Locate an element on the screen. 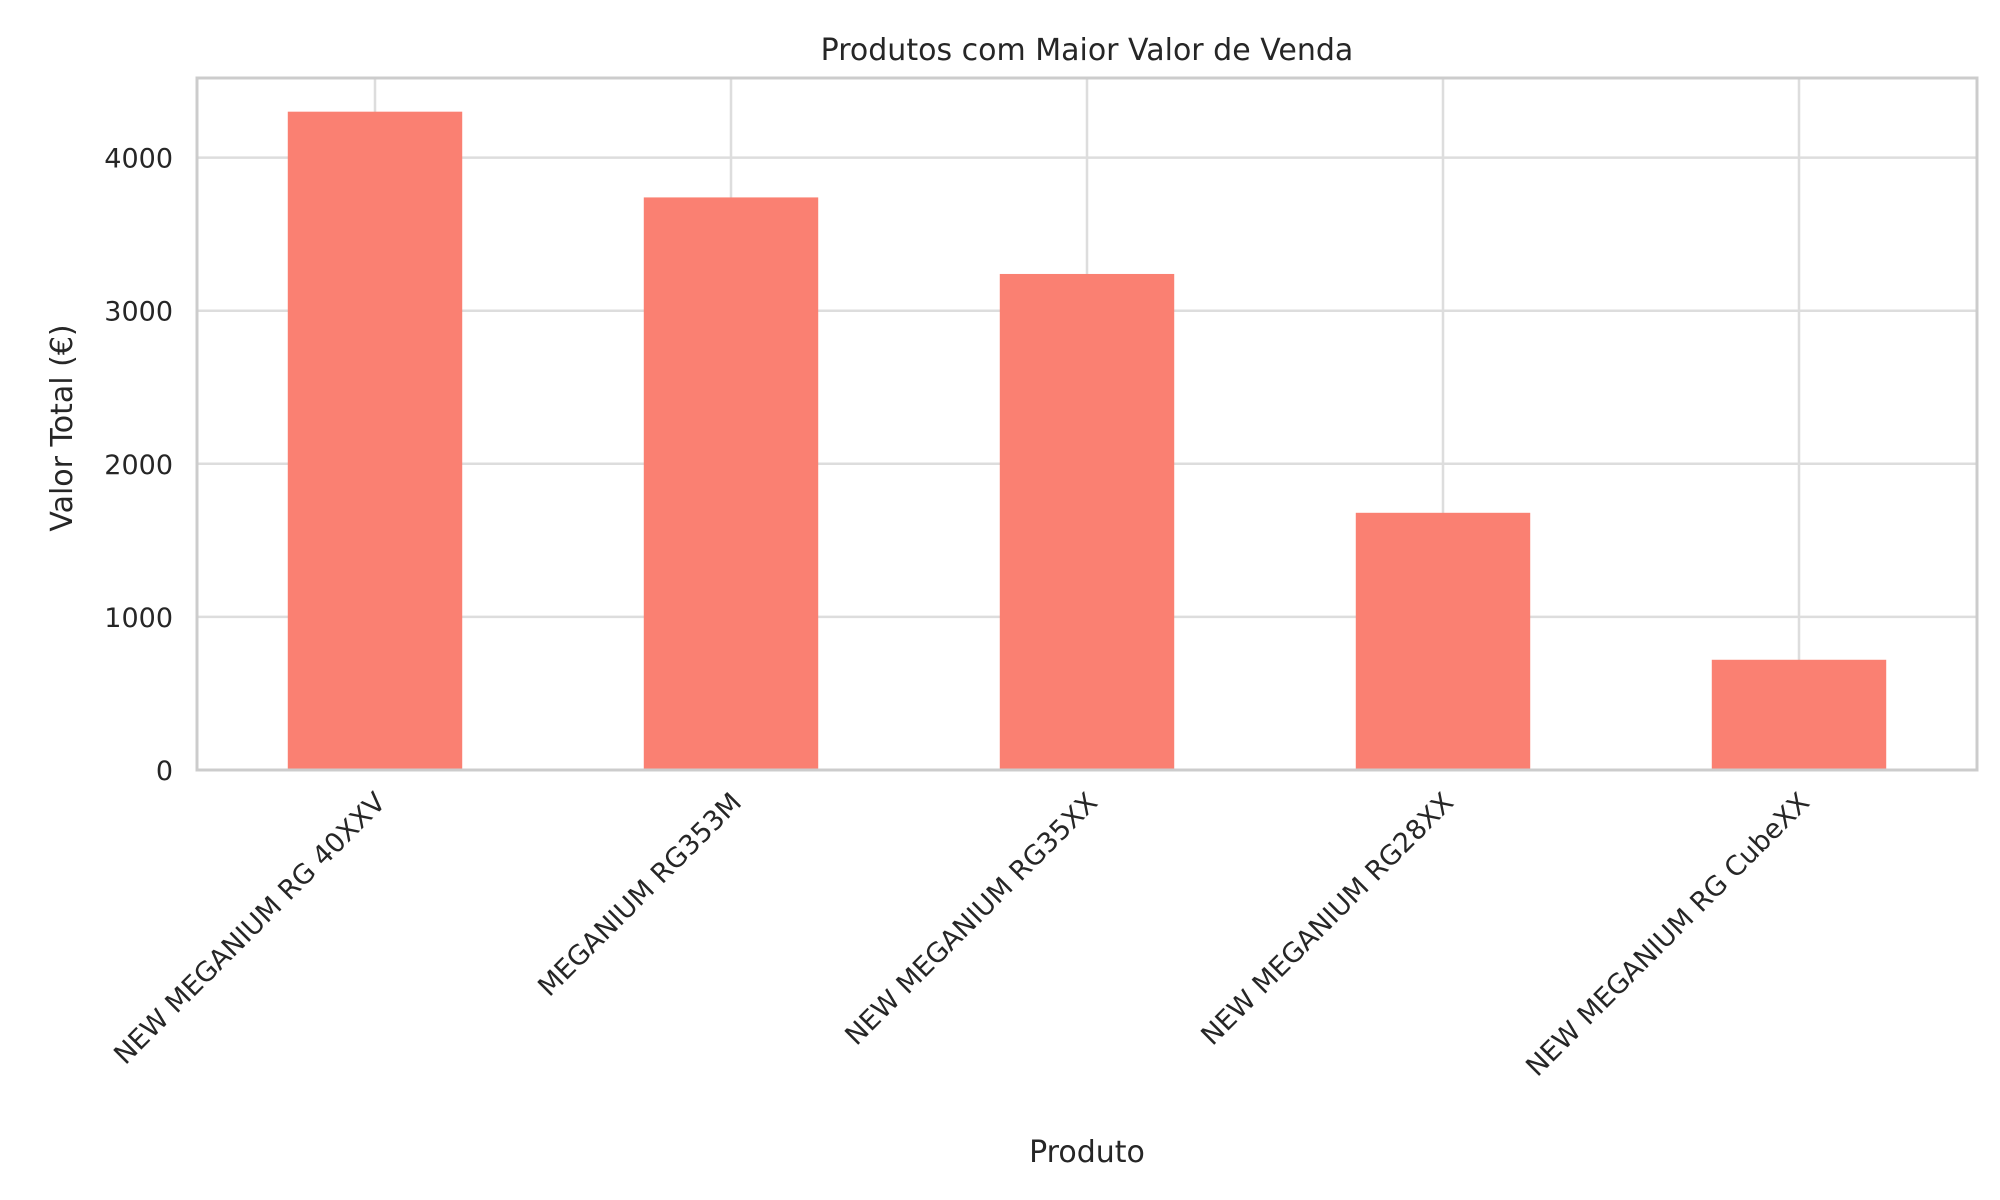 This screenshot has height=1200, width=2000. chart-title: Produtos com Maior Valor de Venda is located at coordinates (1087, 50).